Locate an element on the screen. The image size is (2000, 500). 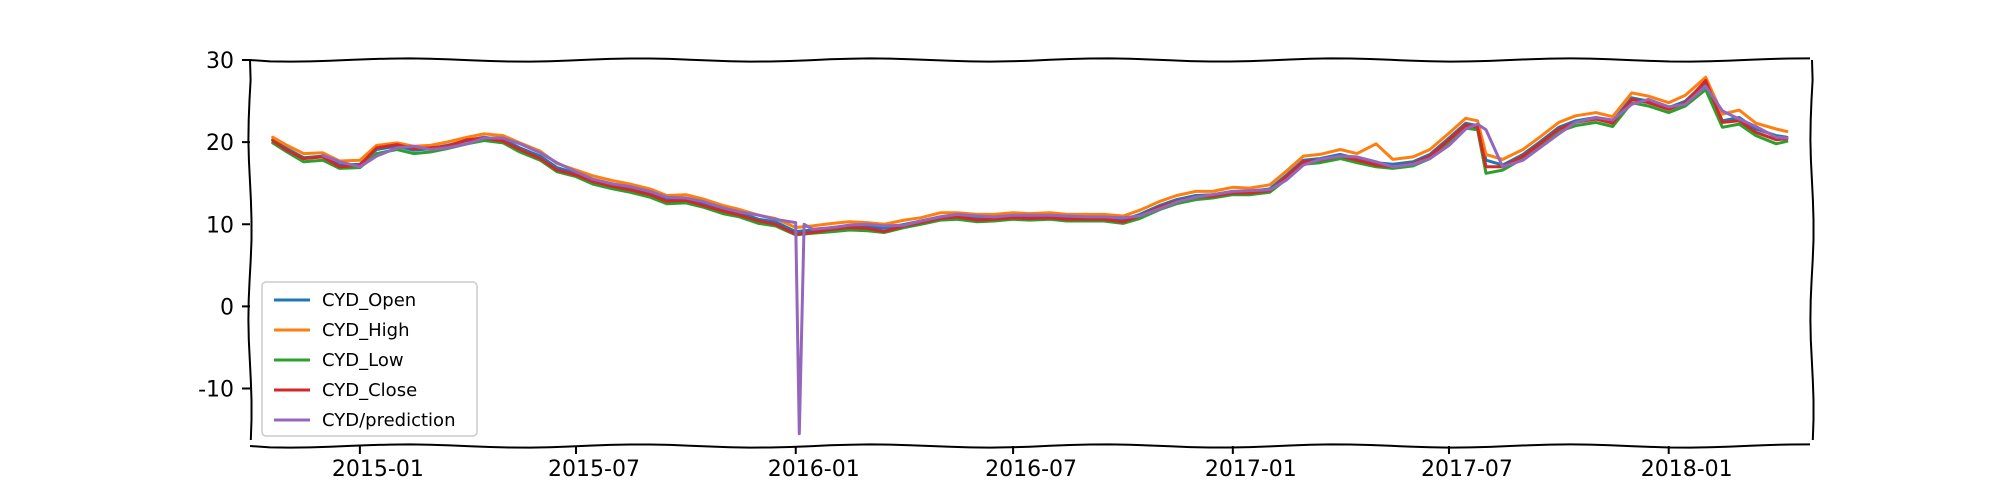
y-tick-label-2: 10 is located at coordinates (220, 225).